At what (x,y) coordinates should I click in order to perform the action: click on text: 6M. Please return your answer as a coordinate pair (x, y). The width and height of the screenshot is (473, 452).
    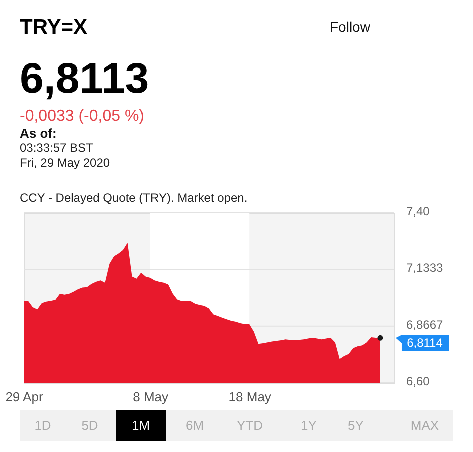
    Looking at the image, I should click on (195, 425).